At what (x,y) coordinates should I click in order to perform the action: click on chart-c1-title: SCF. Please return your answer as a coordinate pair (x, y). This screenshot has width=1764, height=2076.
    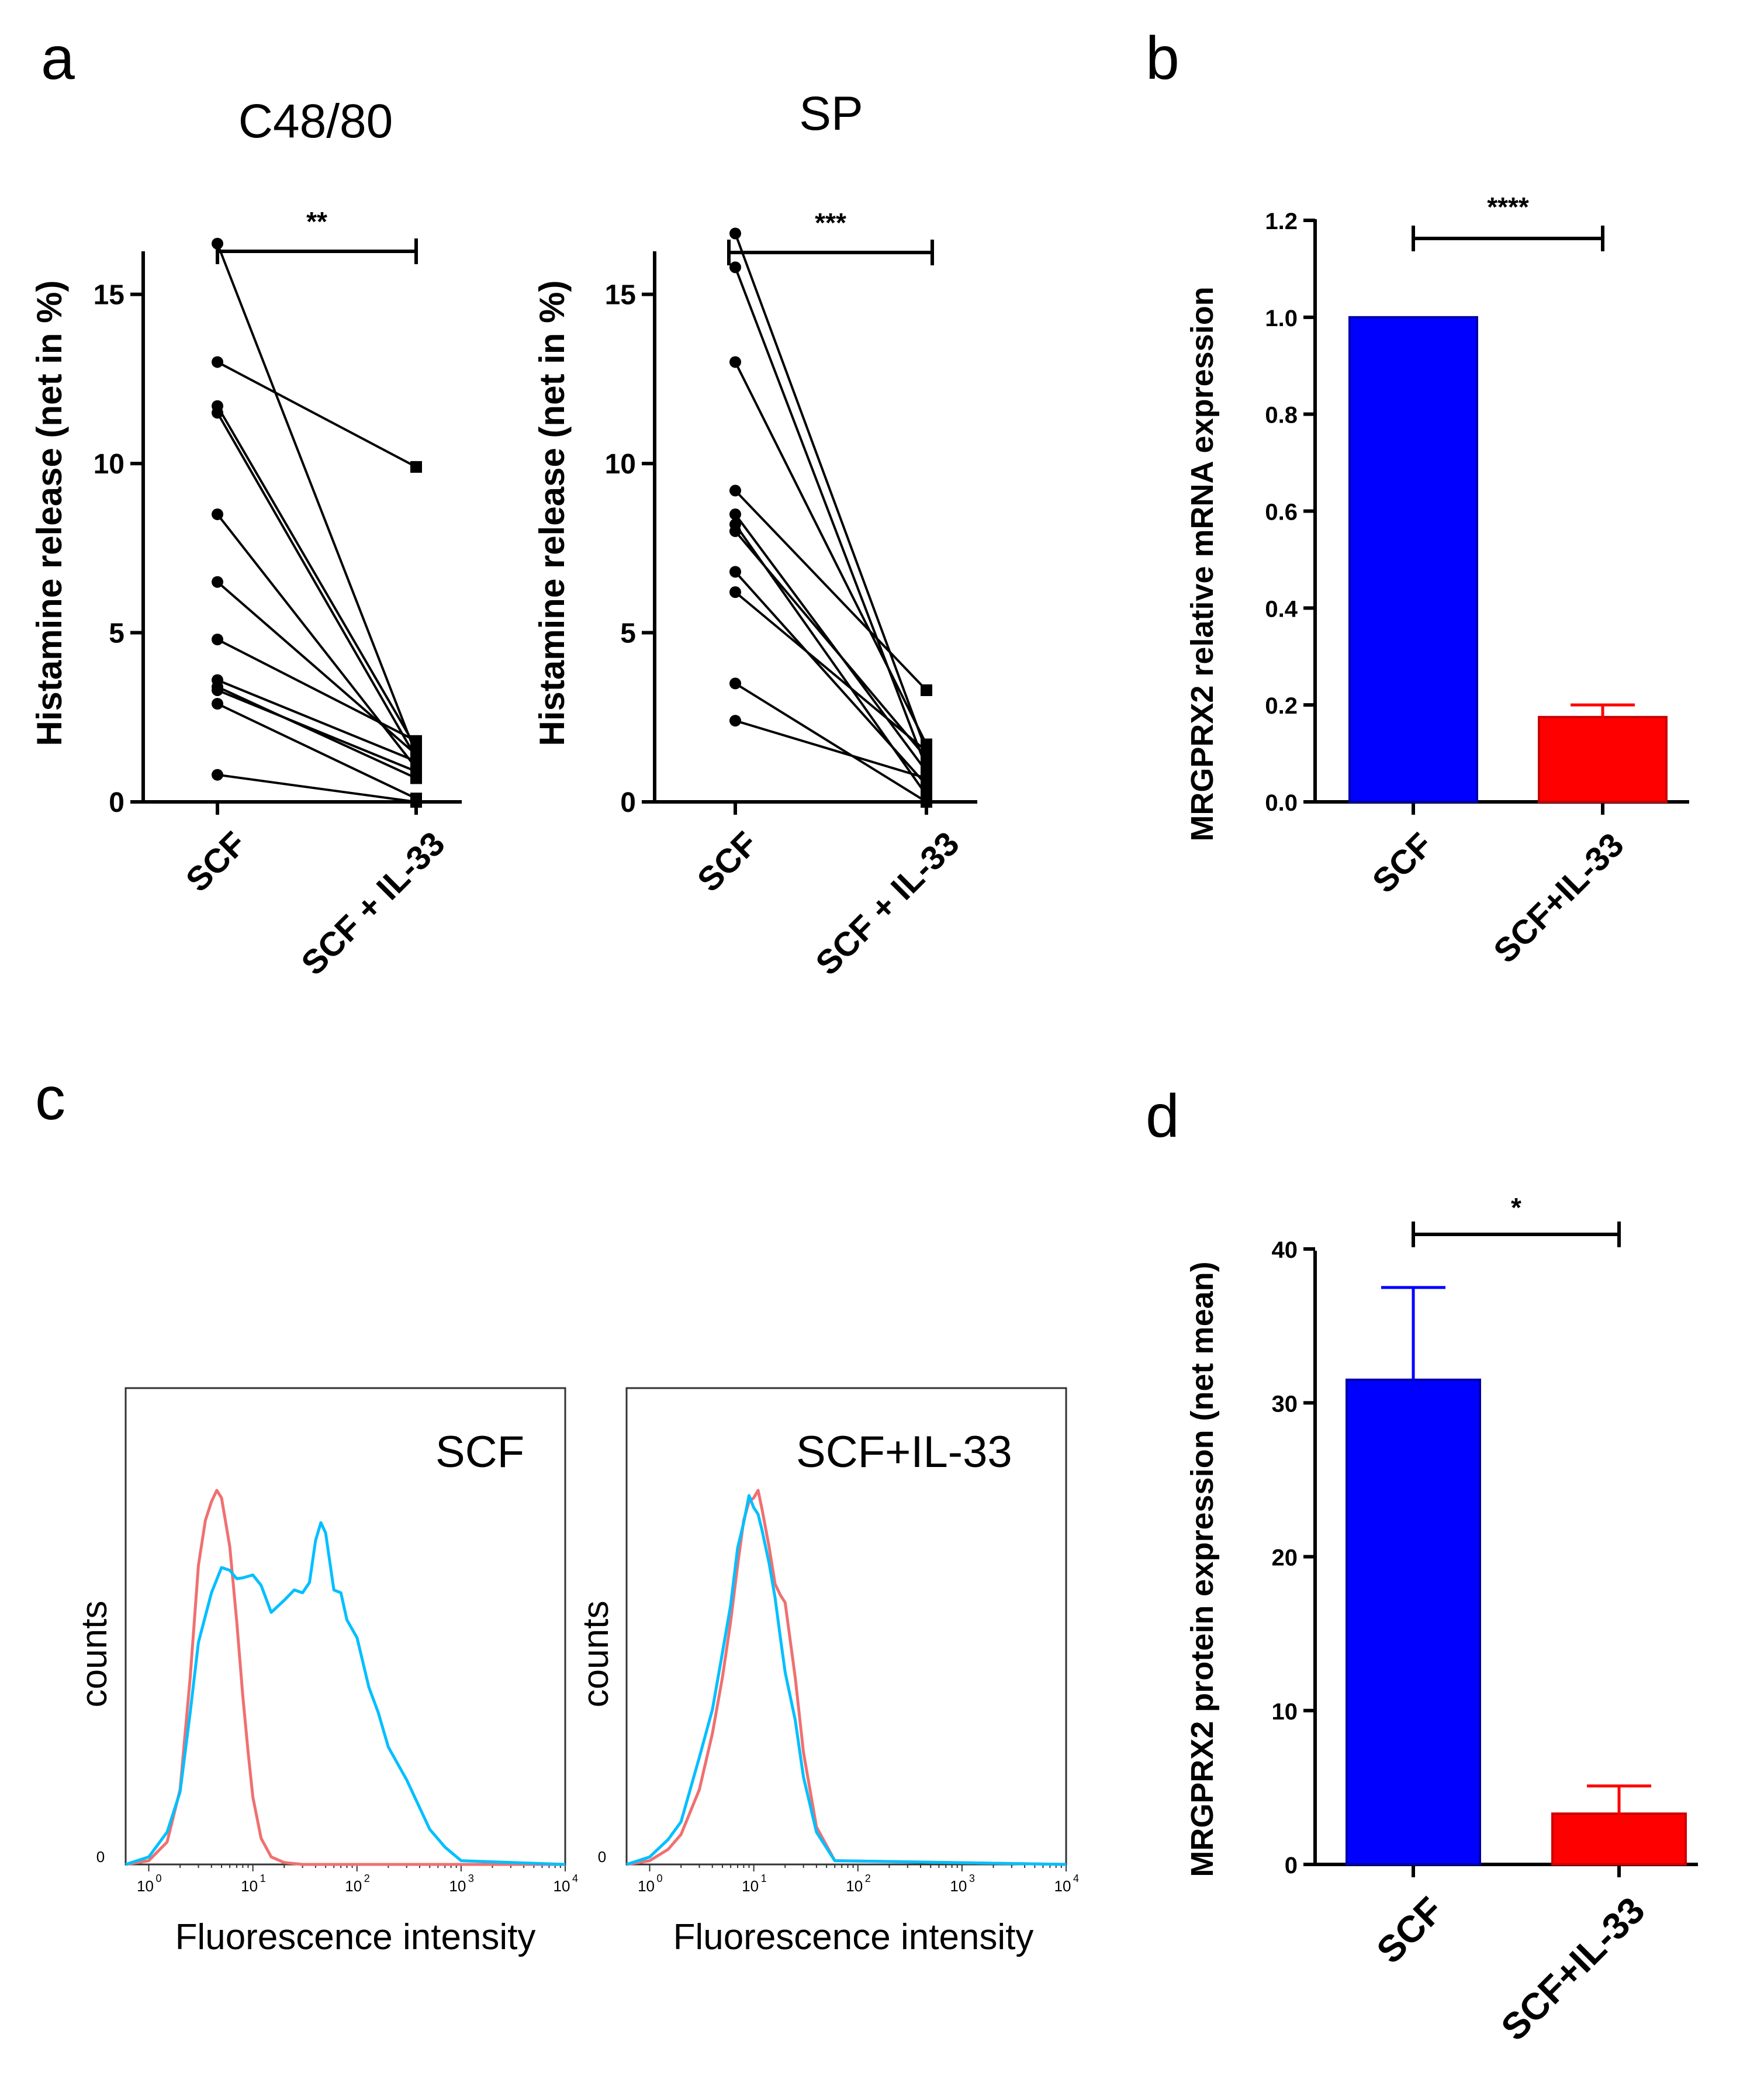
    Looking at the image, I should click on (479, 1452).